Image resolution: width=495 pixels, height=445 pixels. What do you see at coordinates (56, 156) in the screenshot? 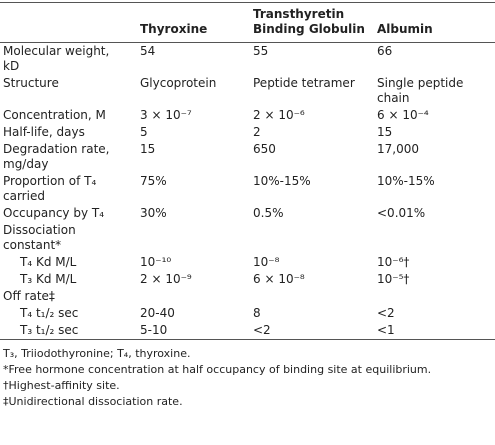
I see `row-label: Degradation rate, mg/day` at bounding box center [56, 156].